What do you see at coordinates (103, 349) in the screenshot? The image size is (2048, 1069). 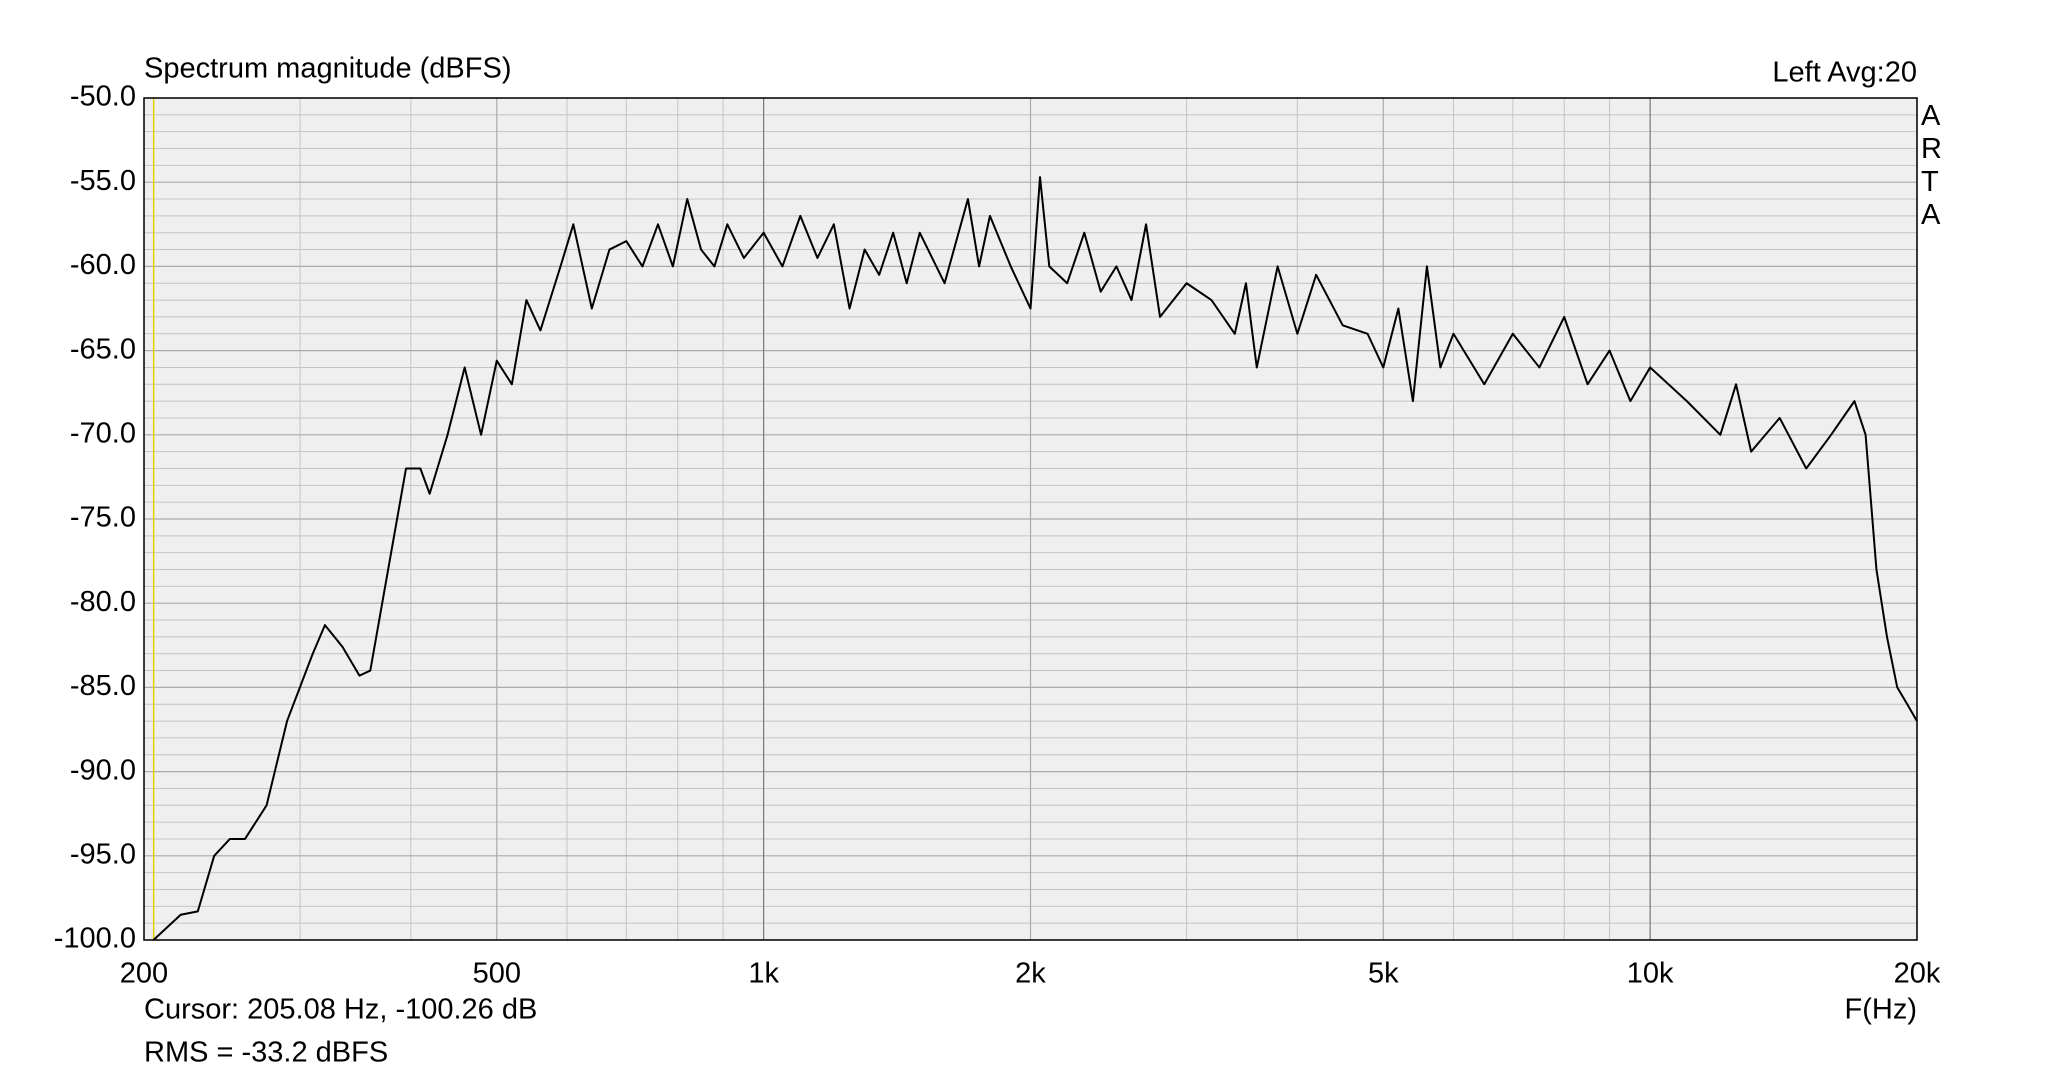 I see `y-tick-label: -65.0` at bounding box center [103, 349].